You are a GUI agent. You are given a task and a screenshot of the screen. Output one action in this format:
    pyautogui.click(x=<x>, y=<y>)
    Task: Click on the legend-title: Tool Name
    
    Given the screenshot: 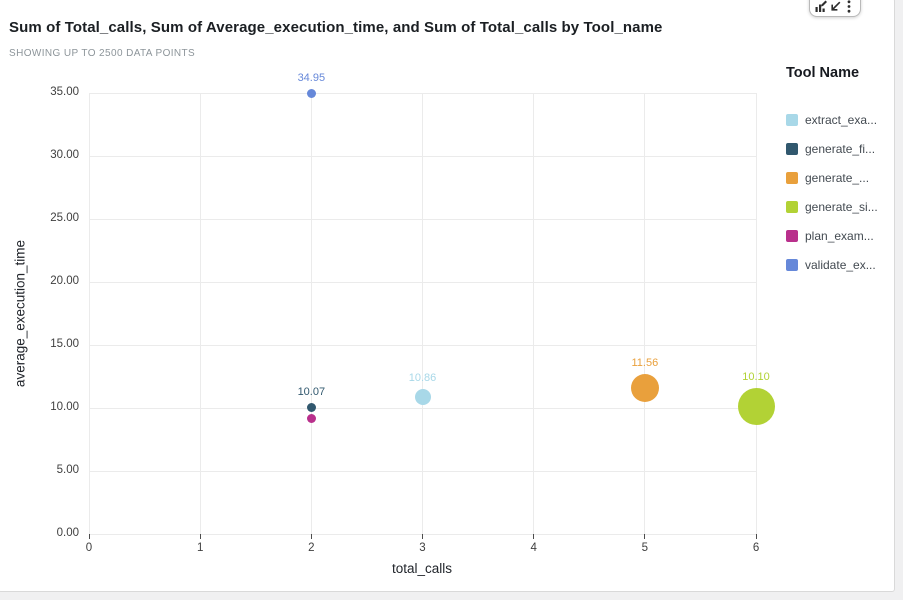 What is the action you would take?
    pyautogui.click(x=823, y=73)
    